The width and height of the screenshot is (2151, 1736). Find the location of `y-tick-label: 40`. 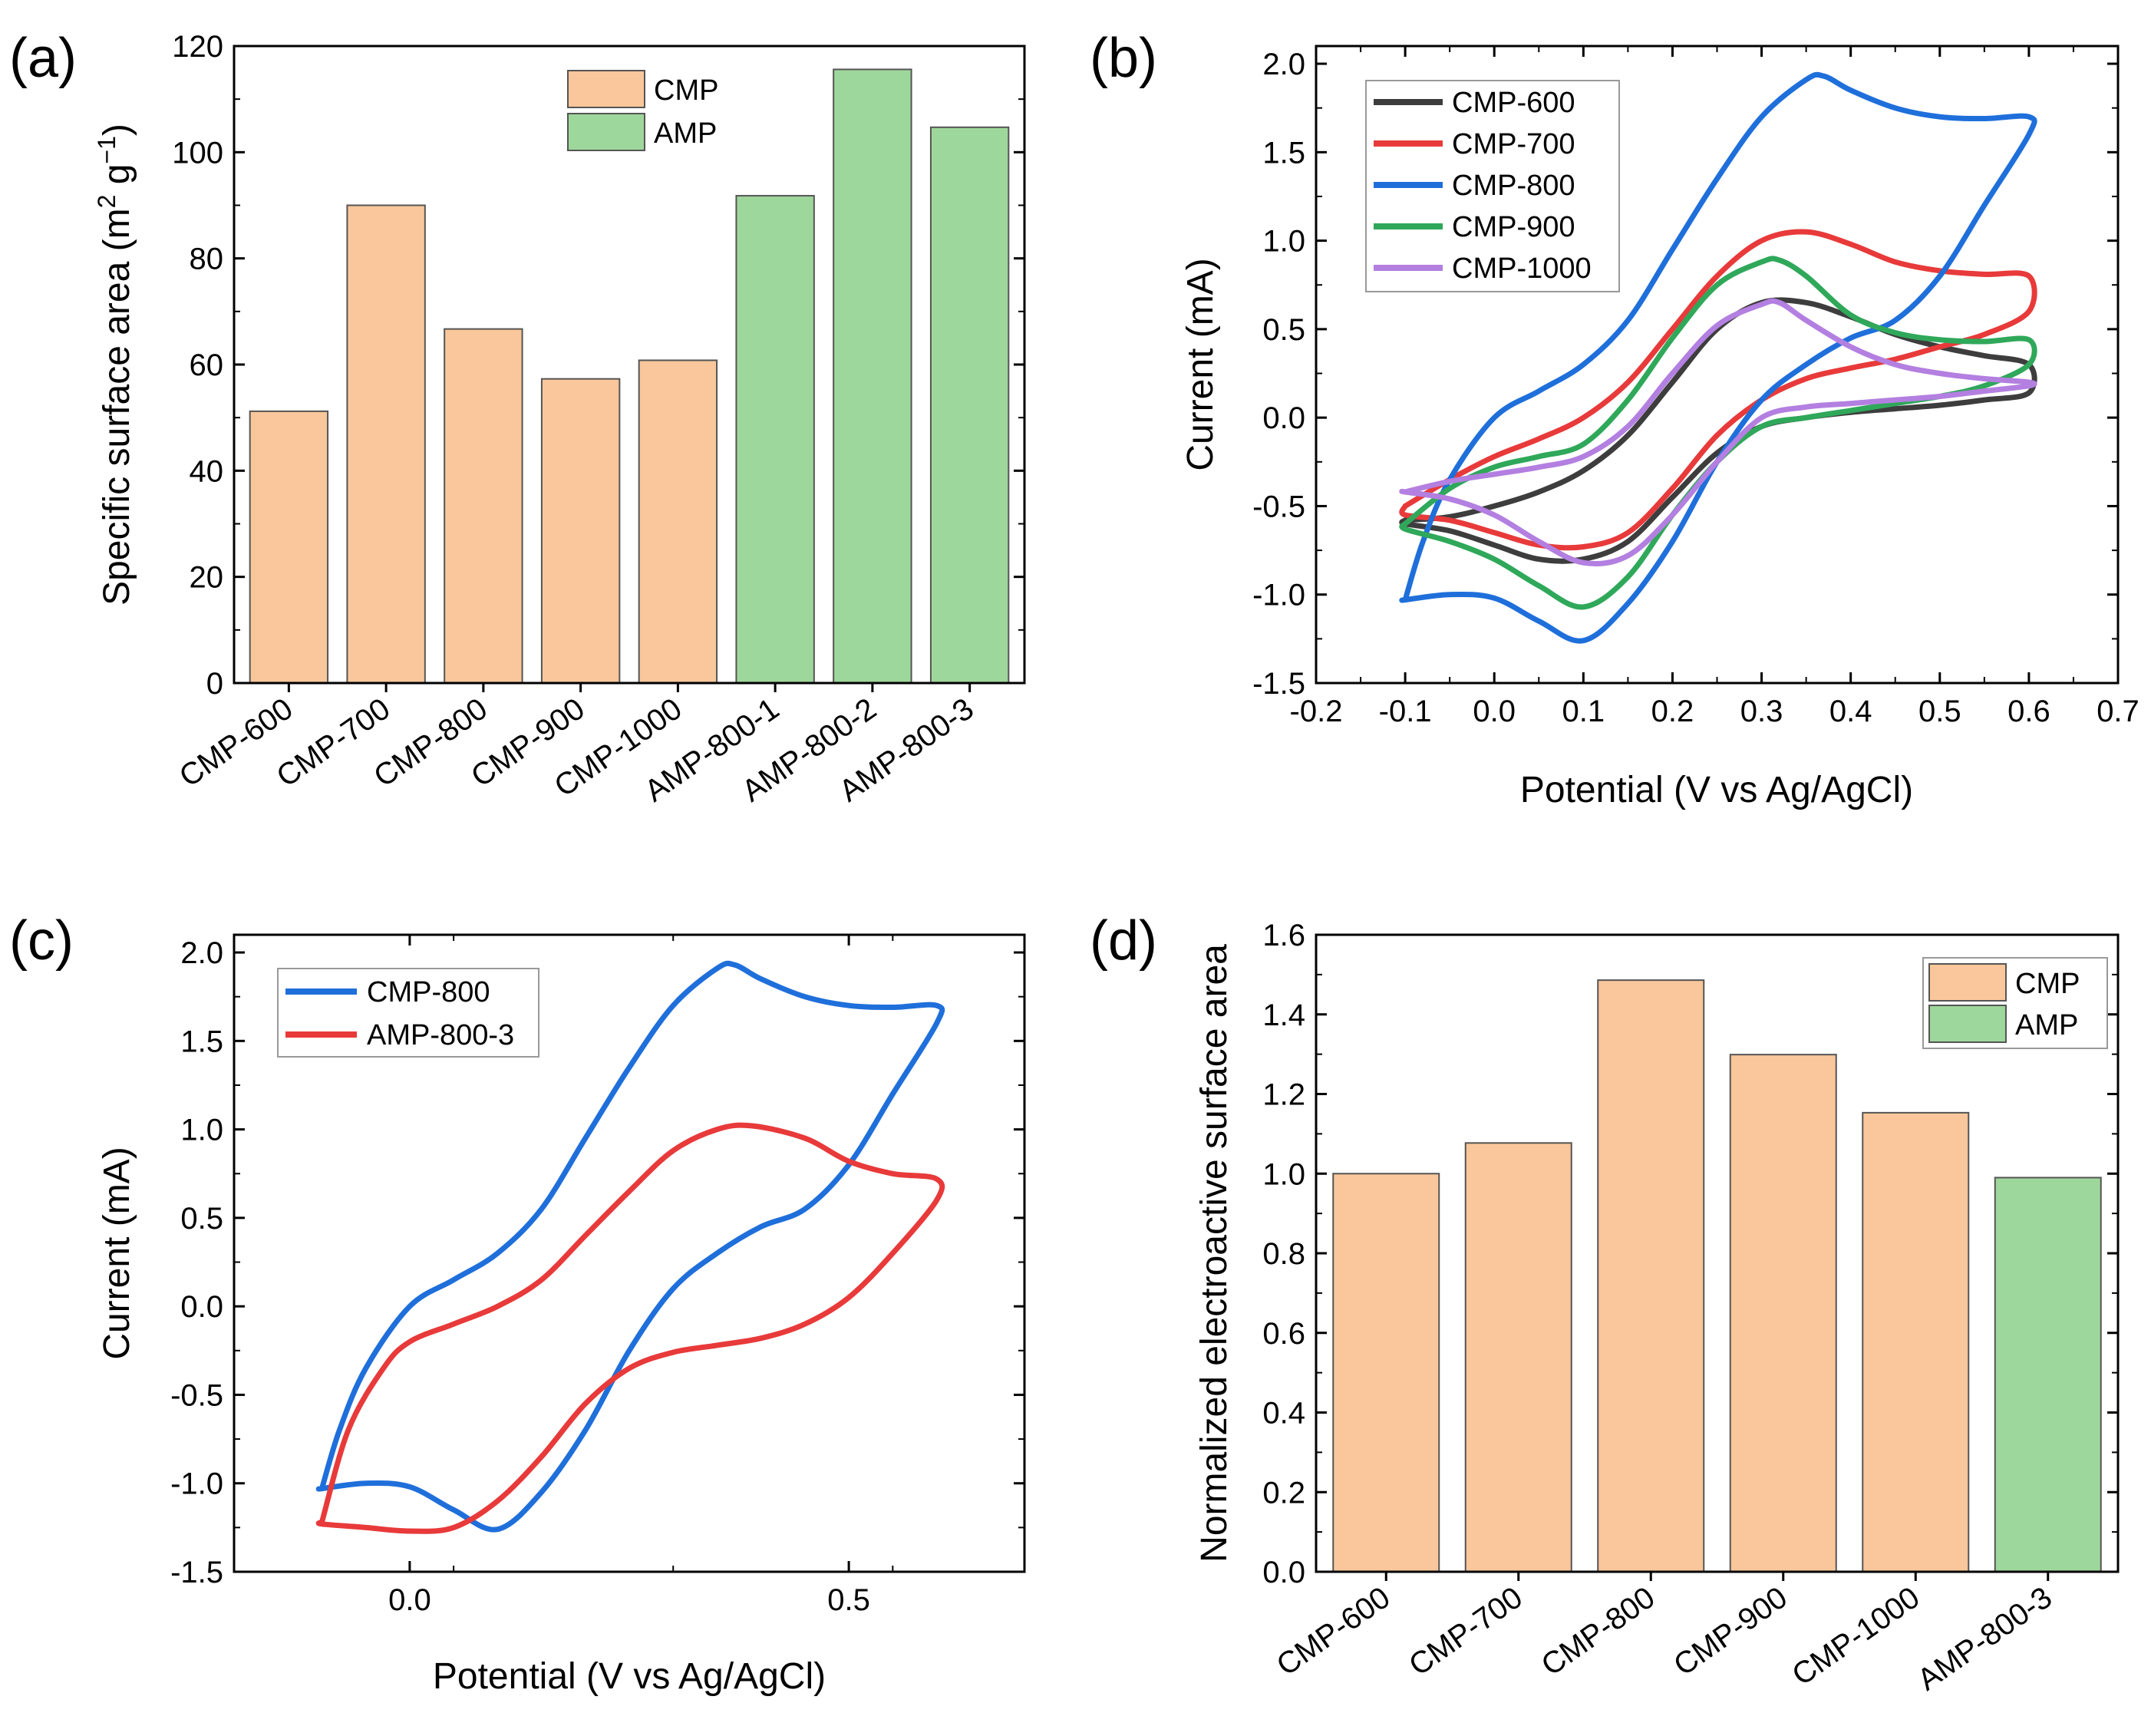

y-tick-label: 40 is located at coordinates (207, 471).